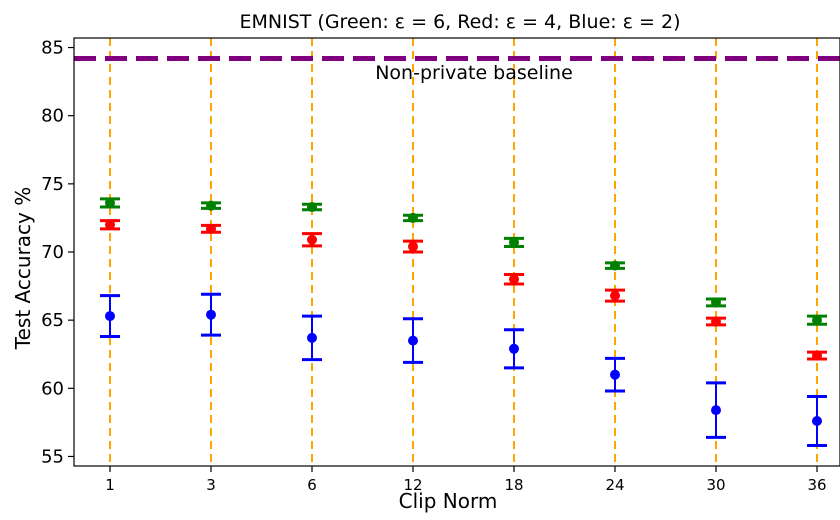  What do you see at coordinates (474, 73) in the screenshot?
I see `baseline-label: Non-private baseline` at bounding box center [474, 73].